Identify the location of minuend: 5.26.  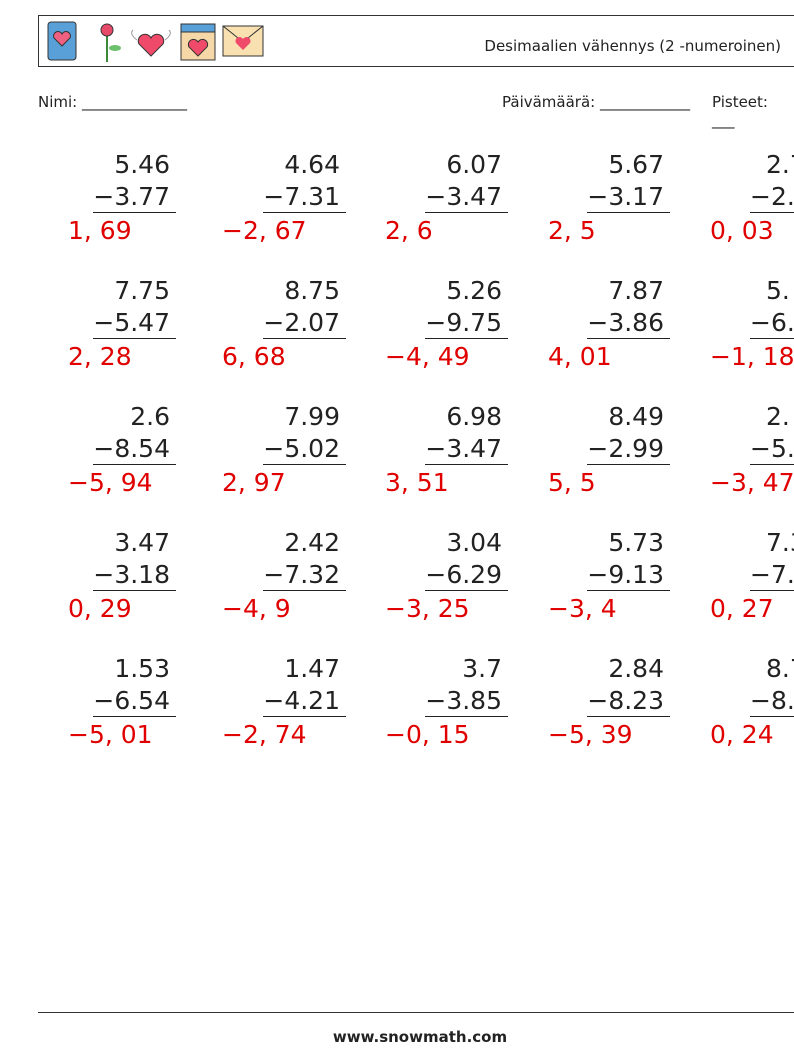
(474, 290).